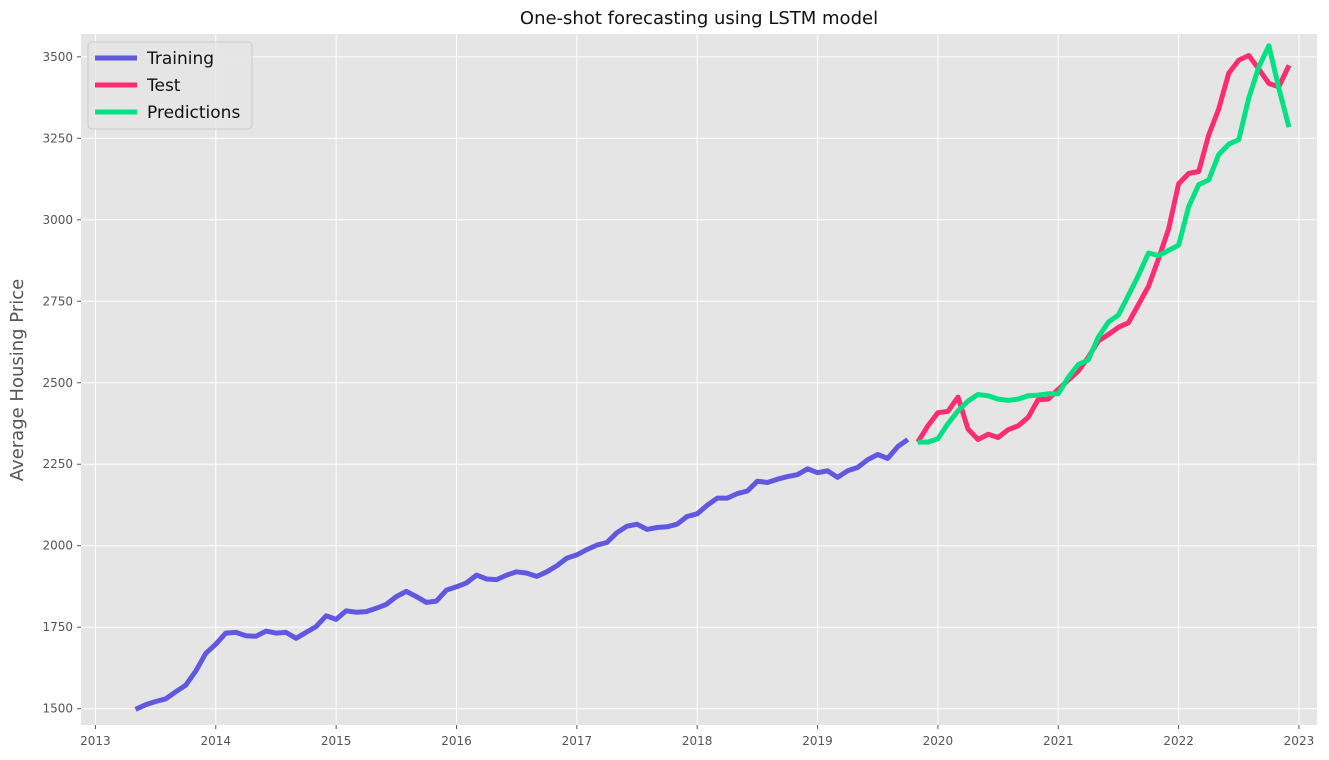  What do you see at coordinates (817, 741) in the screenshot?
I see `x-tick-label: 2019` at bounding box center [817, 741].